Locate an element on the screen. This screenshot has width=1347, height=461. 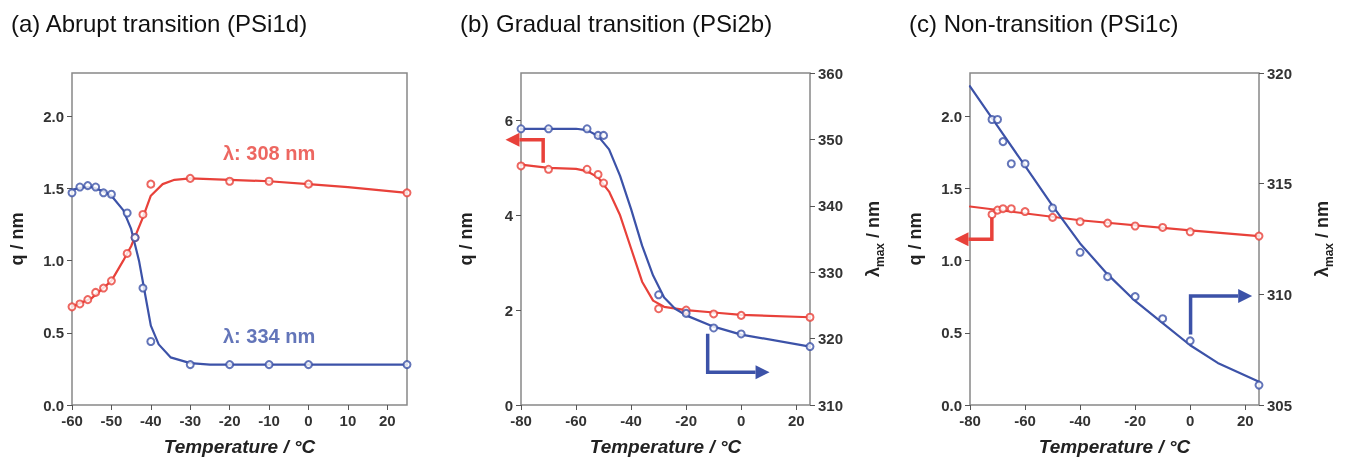
y2-tick-label: 340 is located at coordinates (831, 206).